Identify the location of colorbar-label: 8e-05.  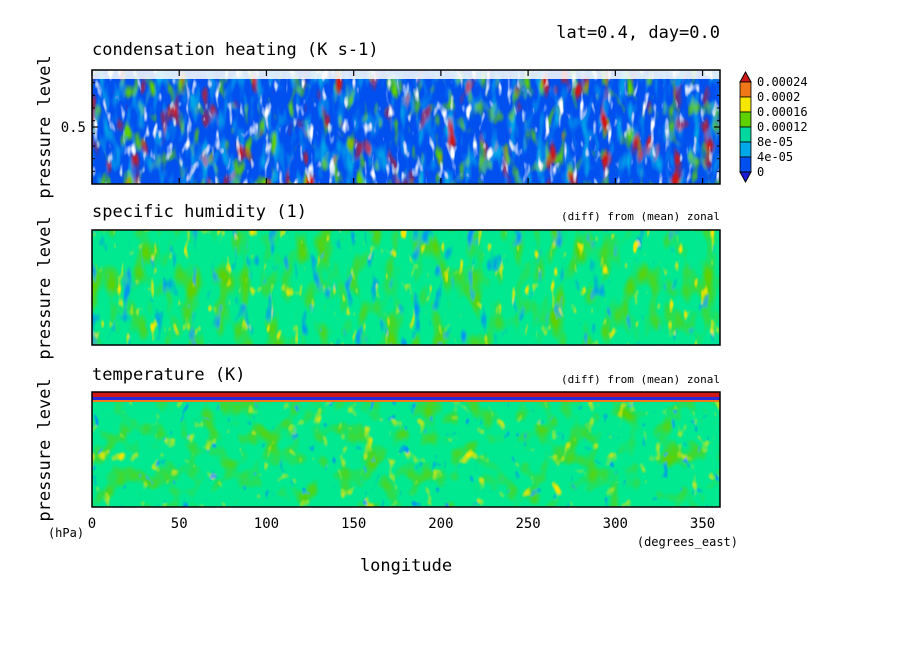
(775, 142).